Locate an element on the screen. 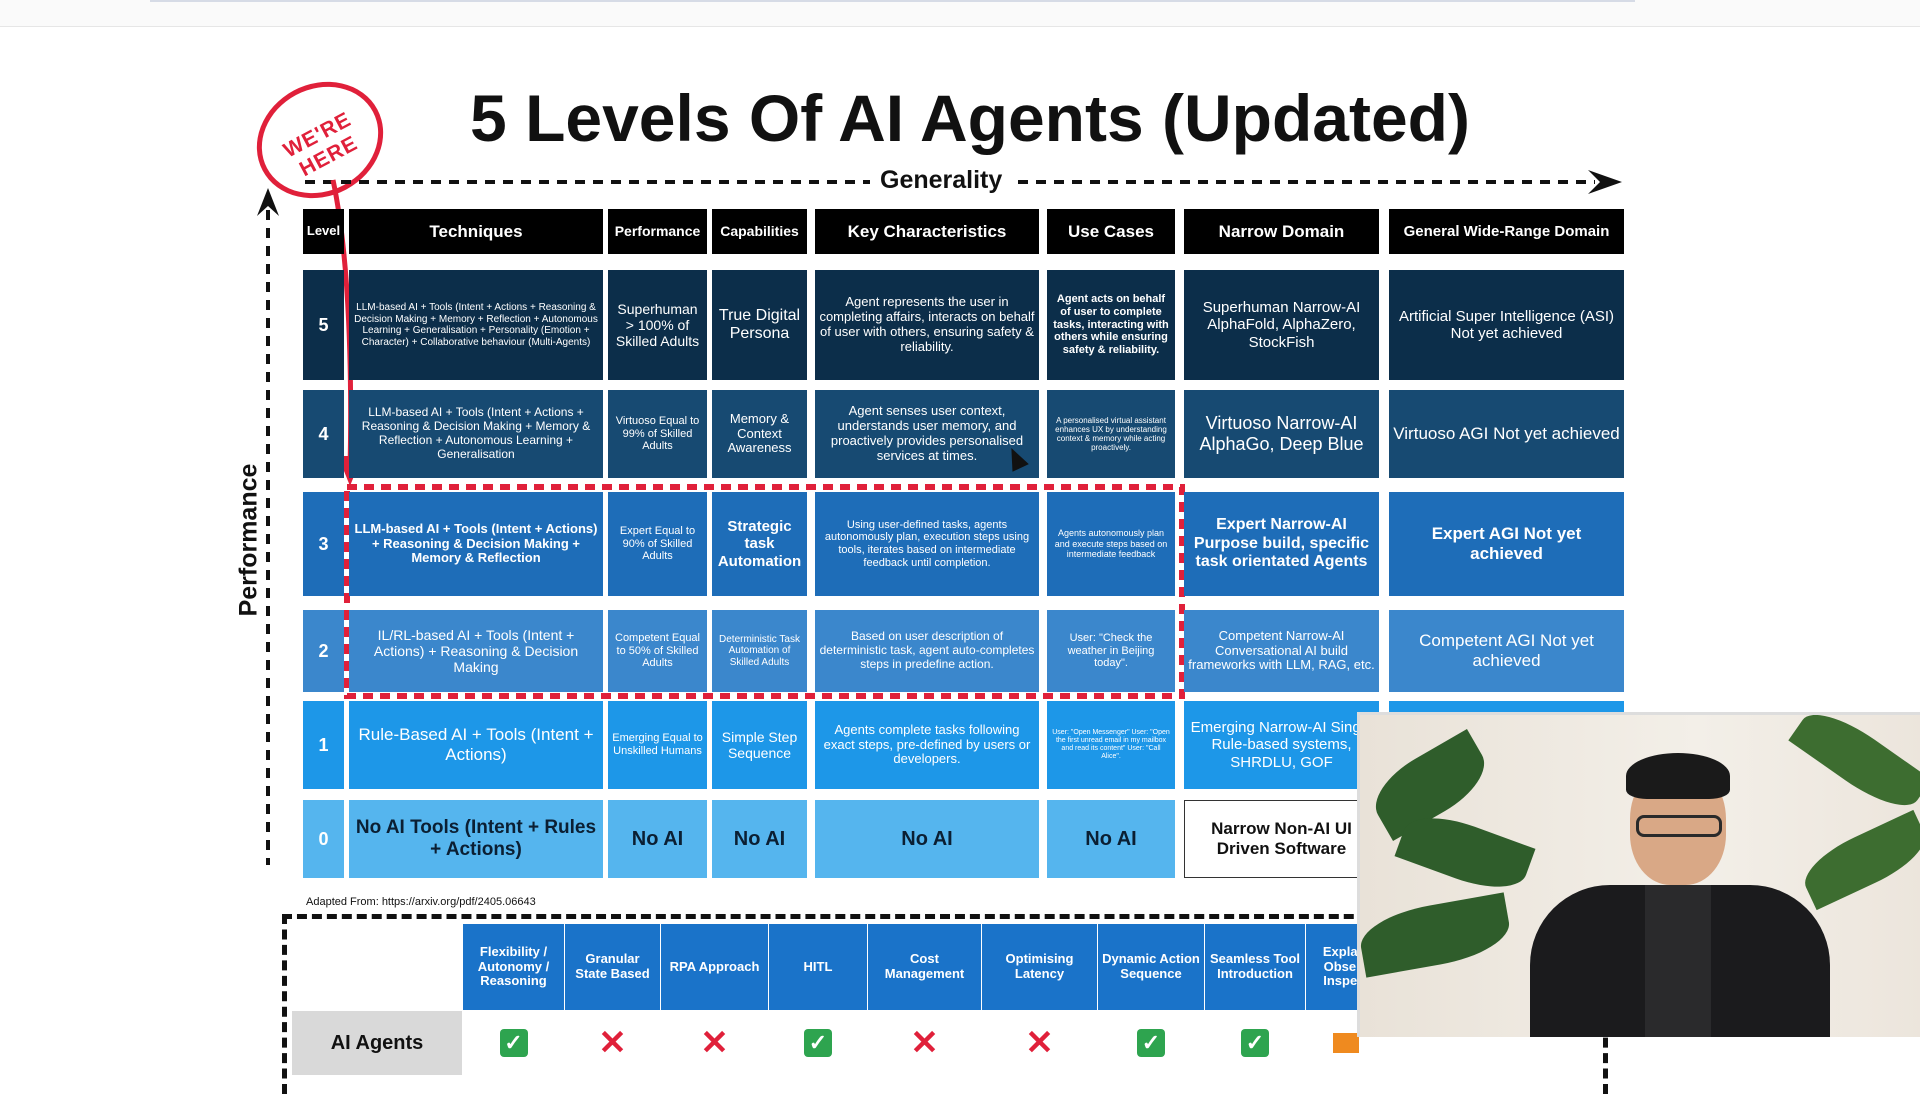  presenter-shirt is located at coordinates (1678, 961).